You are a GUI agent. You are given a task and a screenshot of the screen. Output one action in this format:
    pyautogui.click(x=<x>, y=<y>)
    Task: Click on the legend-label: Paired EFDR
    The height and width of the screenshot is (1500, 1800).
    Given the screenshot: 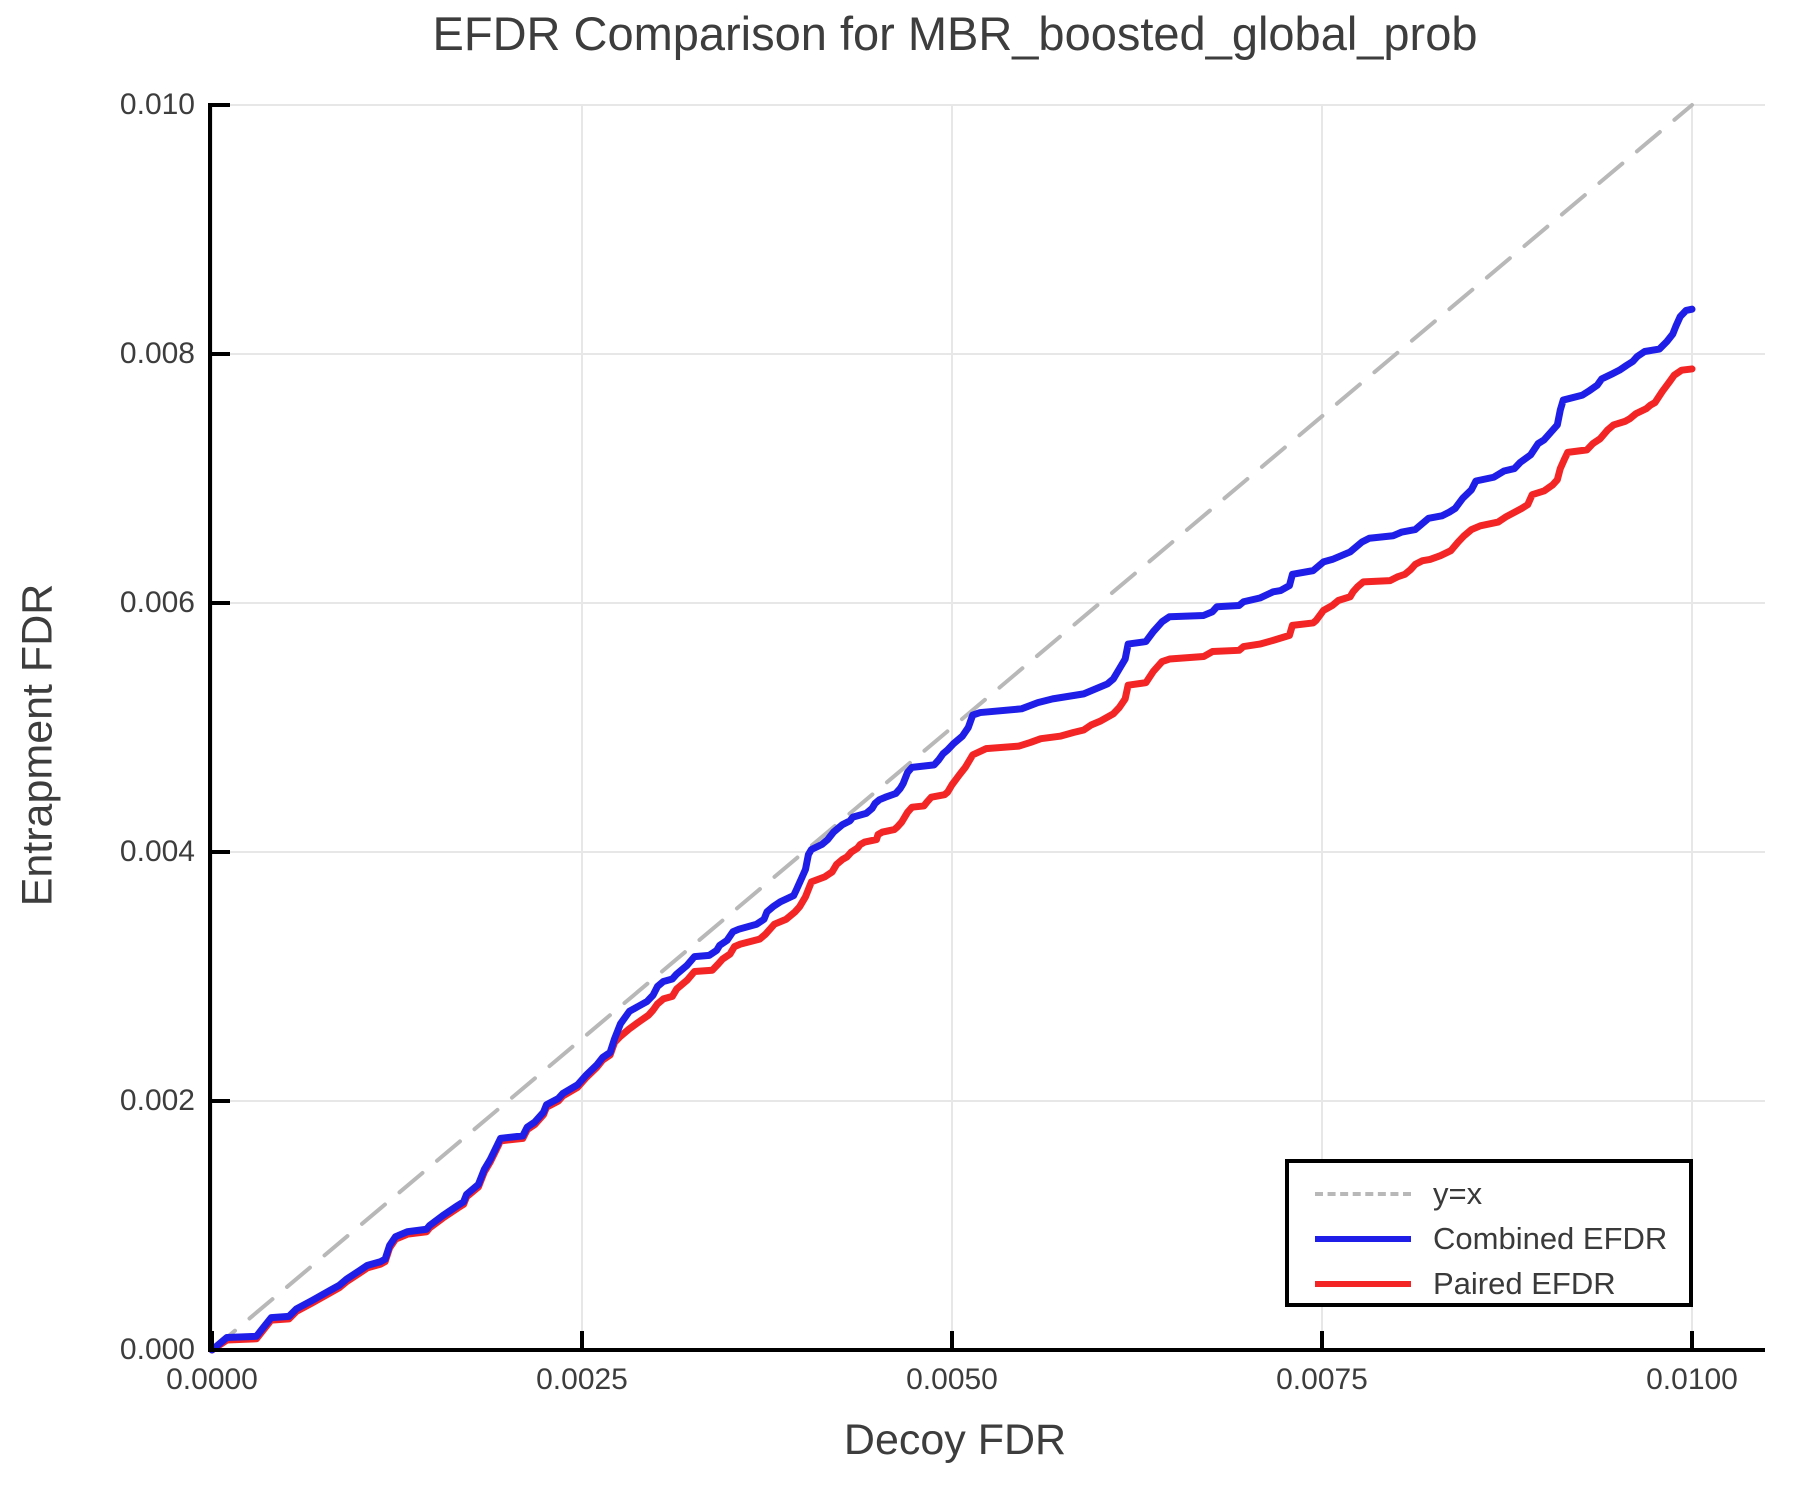 What is the action you would take?
    pyautogui.click(x=1524, y=1283)
    